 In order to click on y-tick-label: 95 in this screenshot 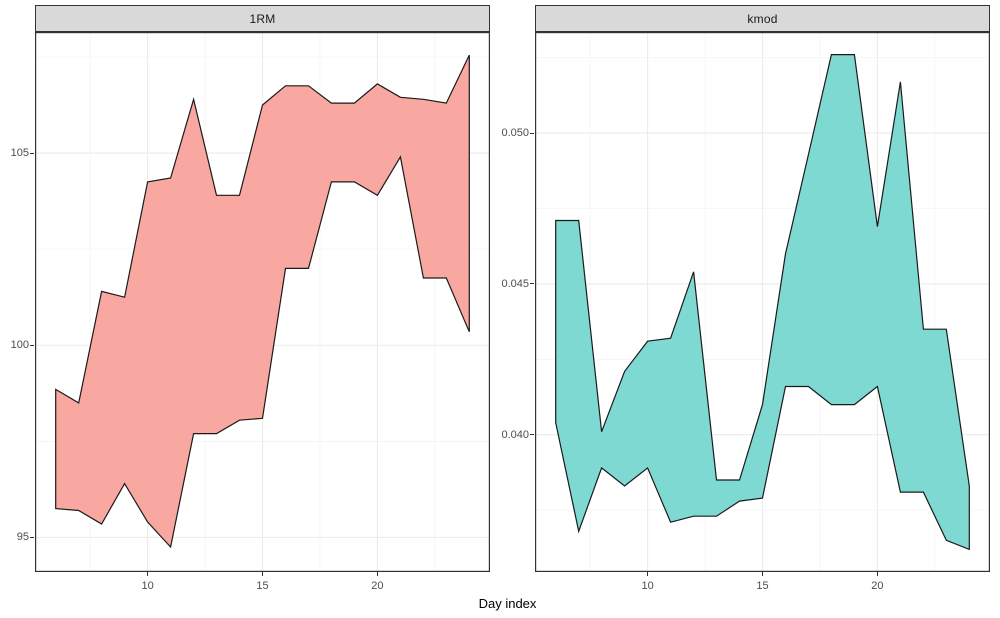, I will do `click(22, 537)`.